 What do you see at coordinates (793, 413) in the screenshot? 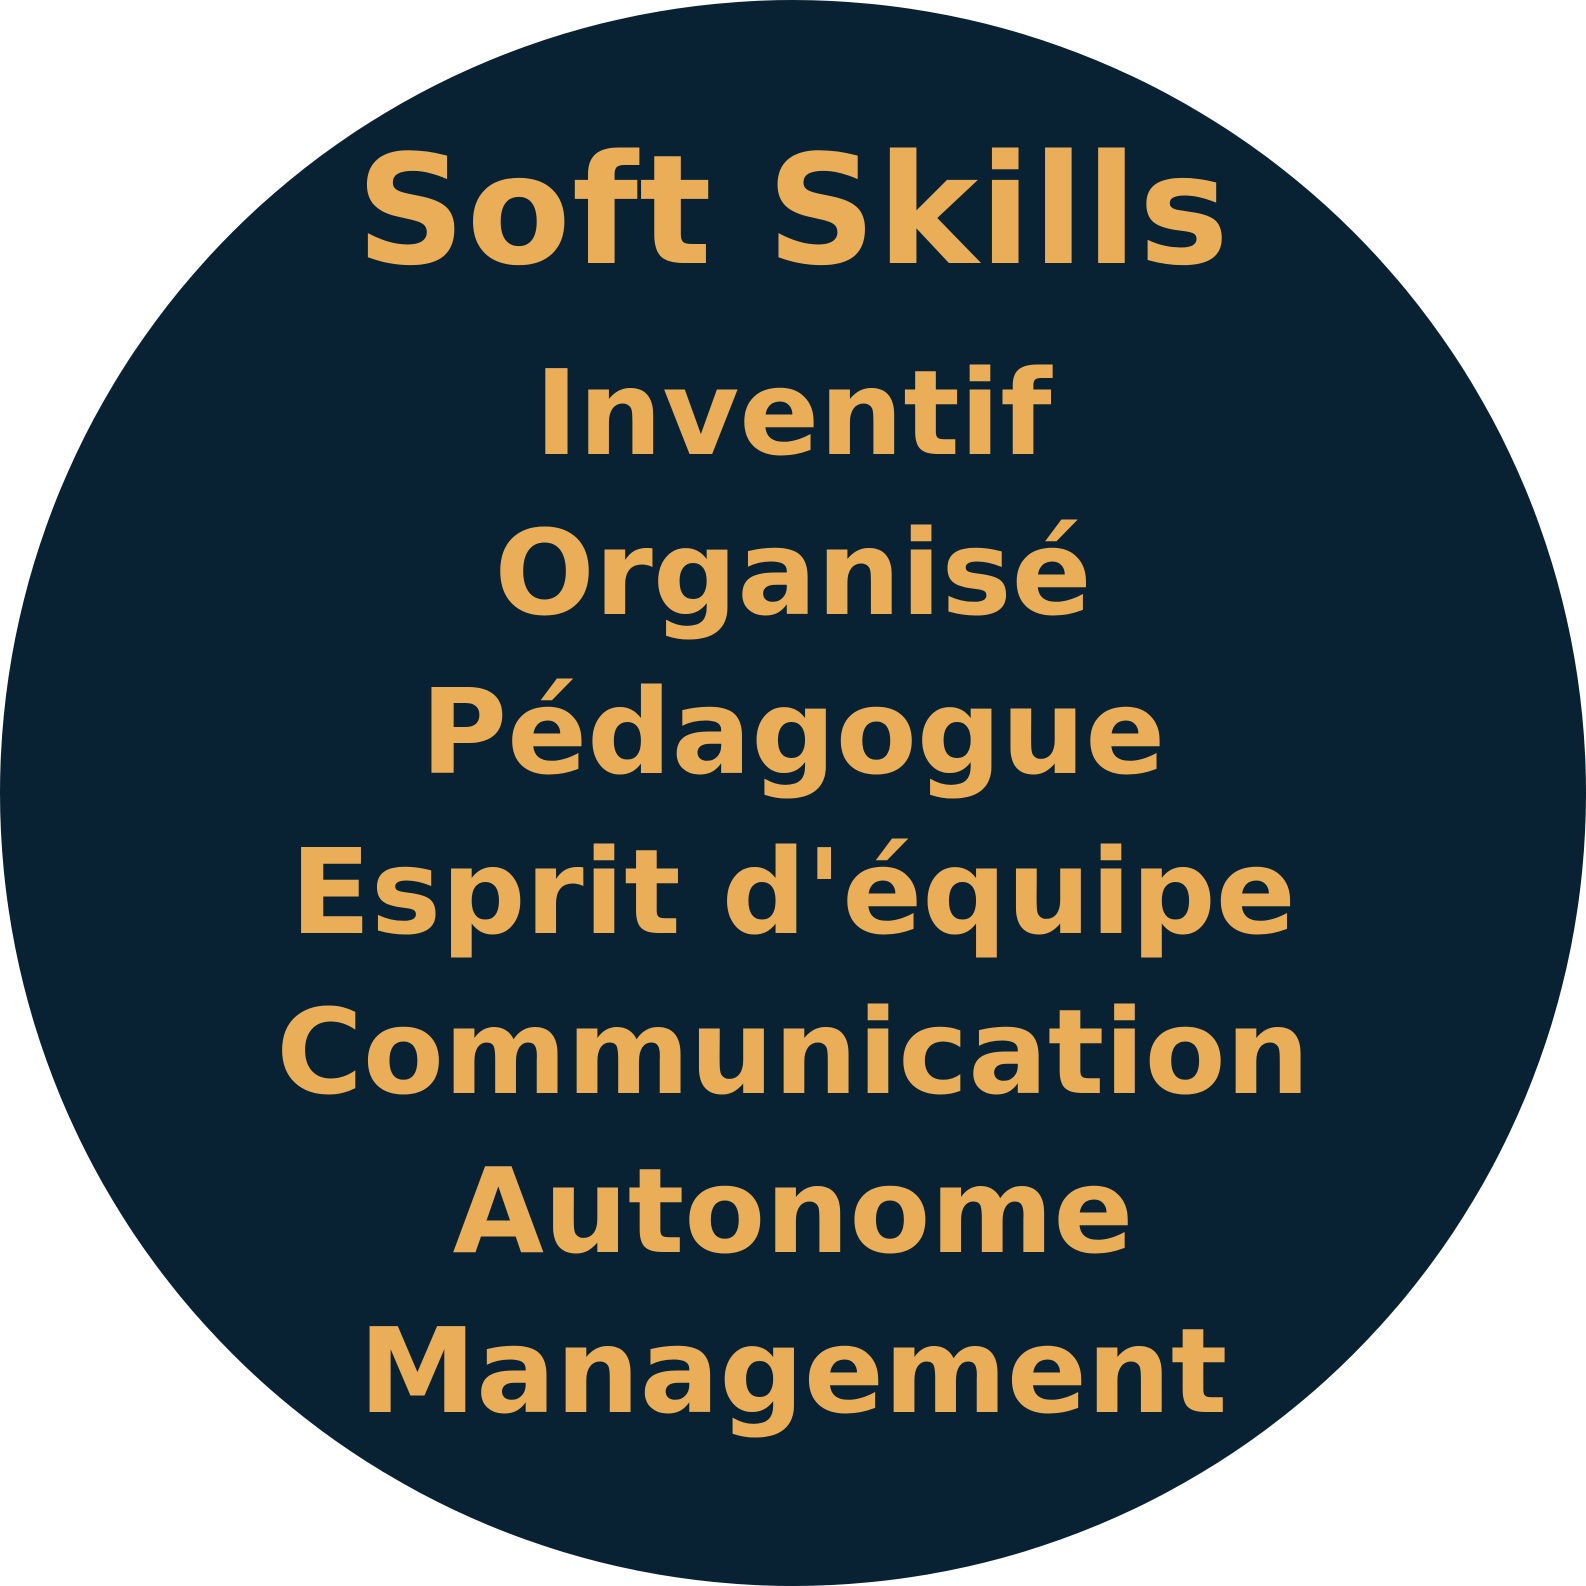
I see `skill-inventif: Inventif` at bounding box center [793, 413].